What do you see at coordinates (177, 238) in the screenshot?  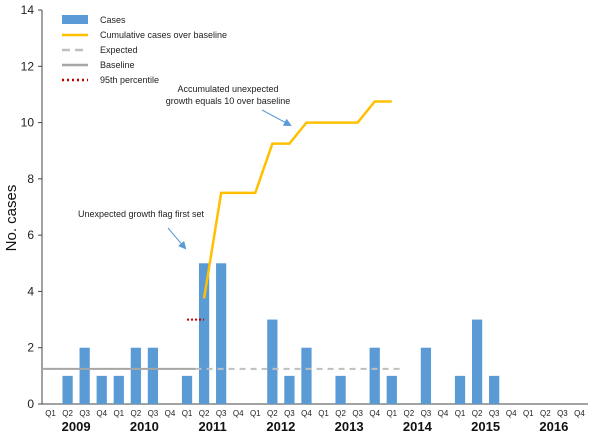 I see `annotation-flag-arrow` at bounding box center [177, 238].